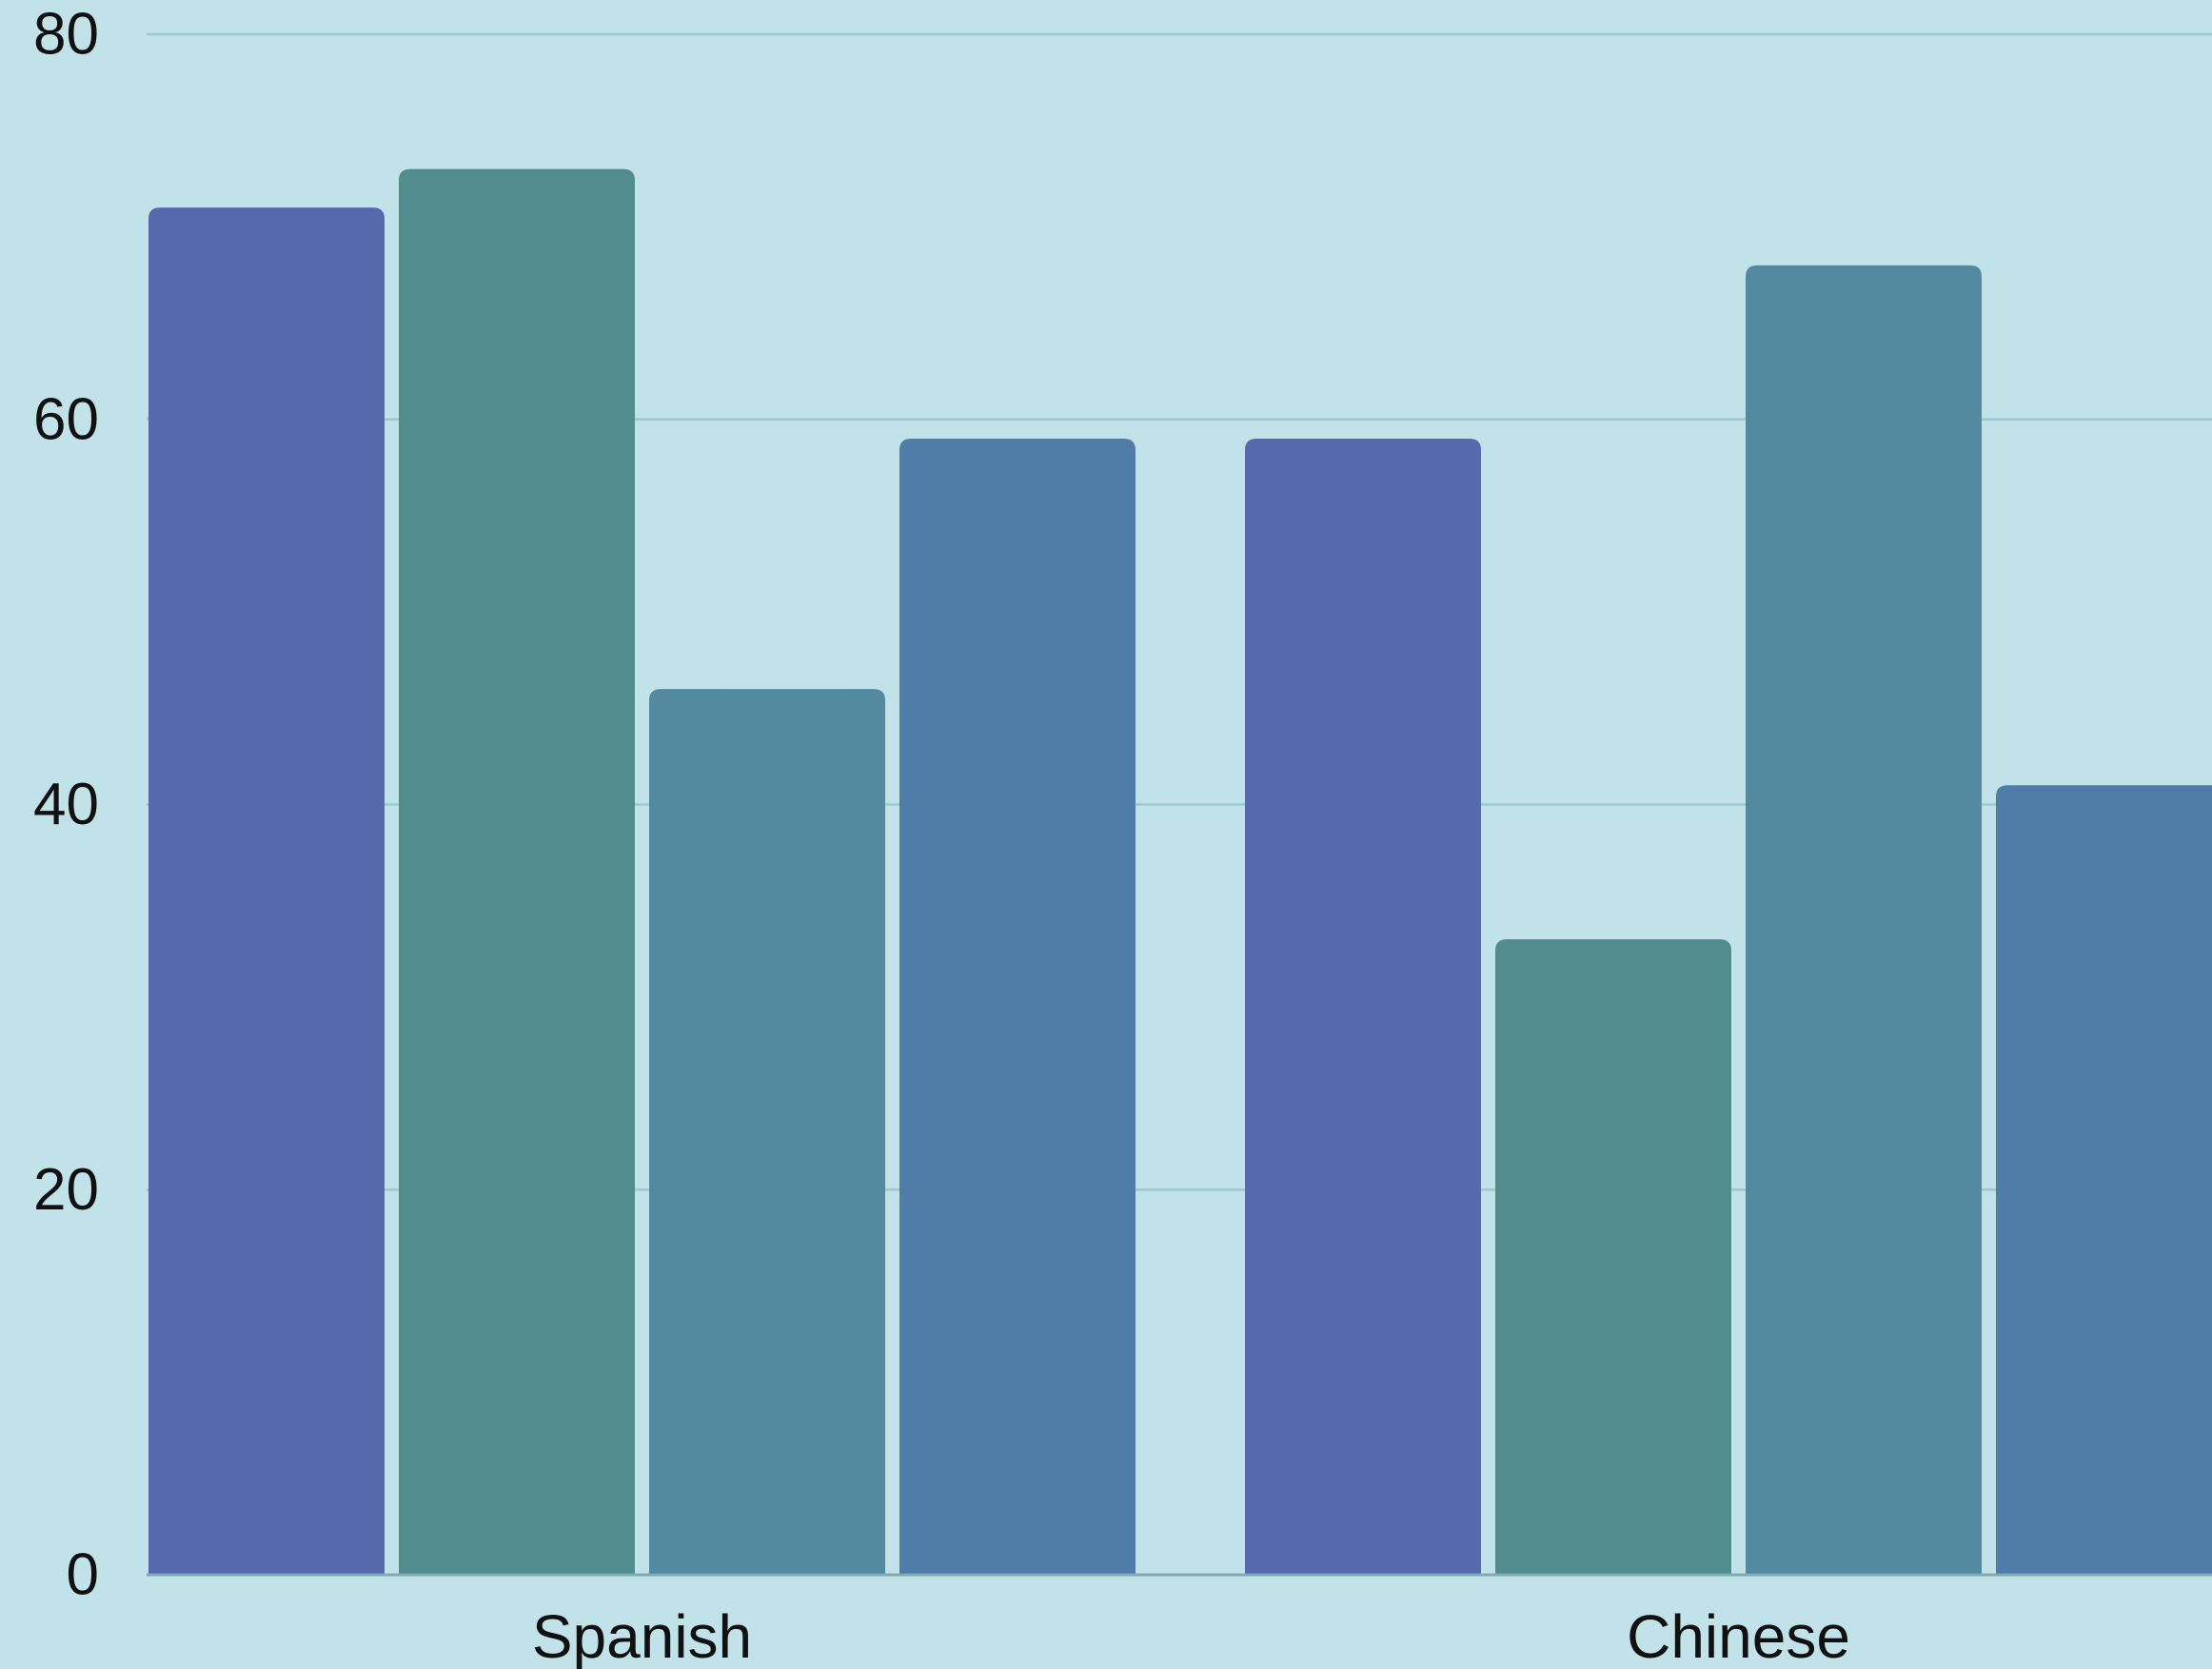  What do you see at coordinates (66, 1190) in the screenshot?
I see `y-tick-label: 20` at bounding box center [66, 1190].